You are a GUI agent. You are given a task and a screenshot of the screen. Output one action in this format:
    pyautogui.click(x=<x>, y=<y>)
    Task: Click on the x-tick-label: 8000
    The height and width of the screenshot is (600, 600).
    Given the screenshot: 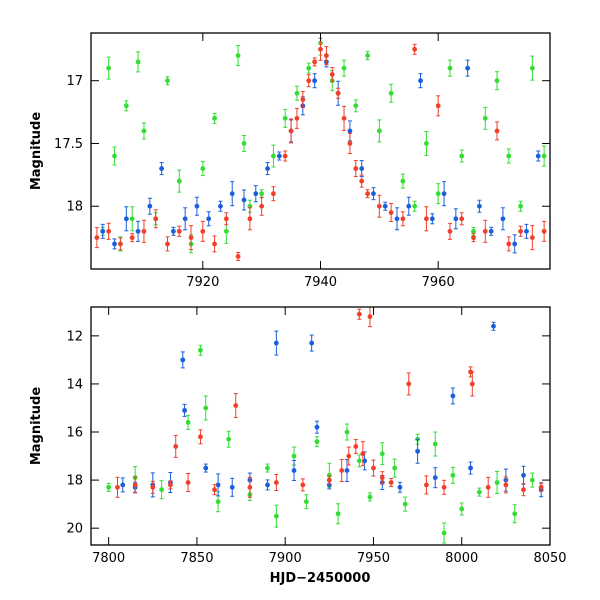 What is the action you would take?
    pyautogui.click(x=461, y=558)
    